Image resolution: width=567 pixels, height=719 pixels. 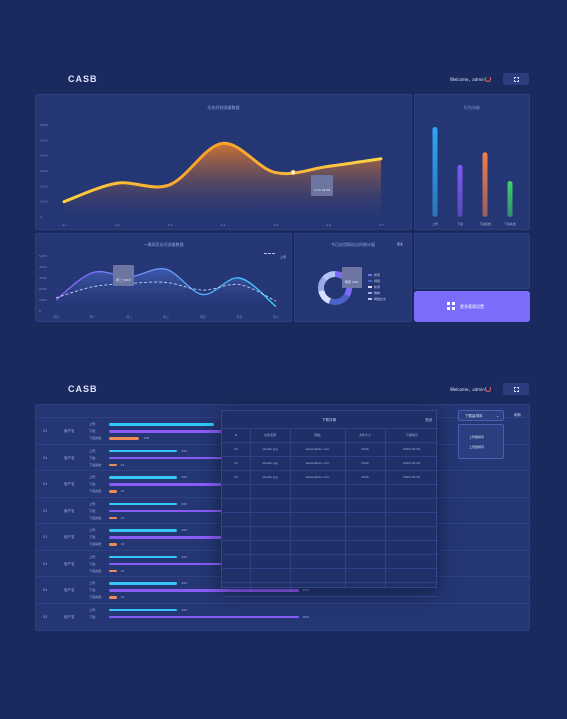 I want to click on grid-icon, so click(x=451, y=306).